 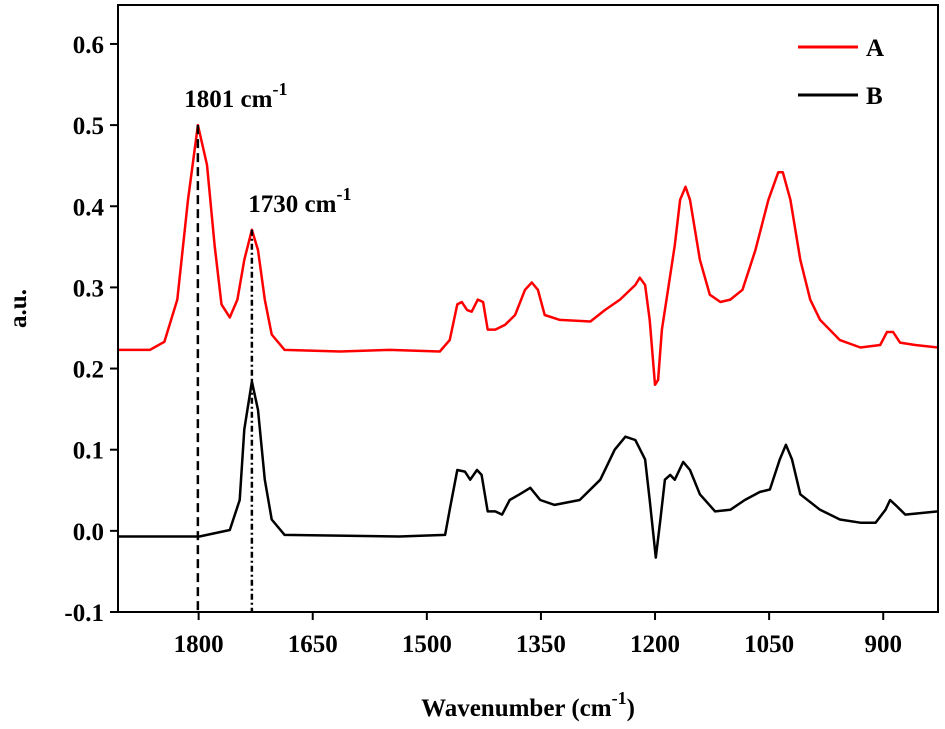 I want to click on x-tick-label: 900, so click(x=883, y=644).